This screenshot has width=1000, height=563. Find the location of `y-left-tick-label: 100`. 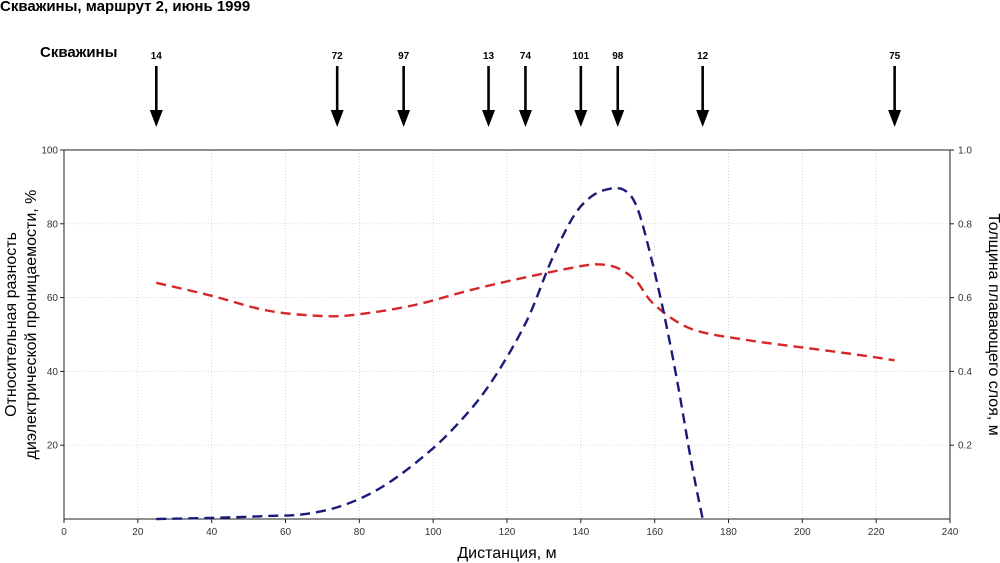

y-left-tick-label: 100 is located at coordinates (49, 151).